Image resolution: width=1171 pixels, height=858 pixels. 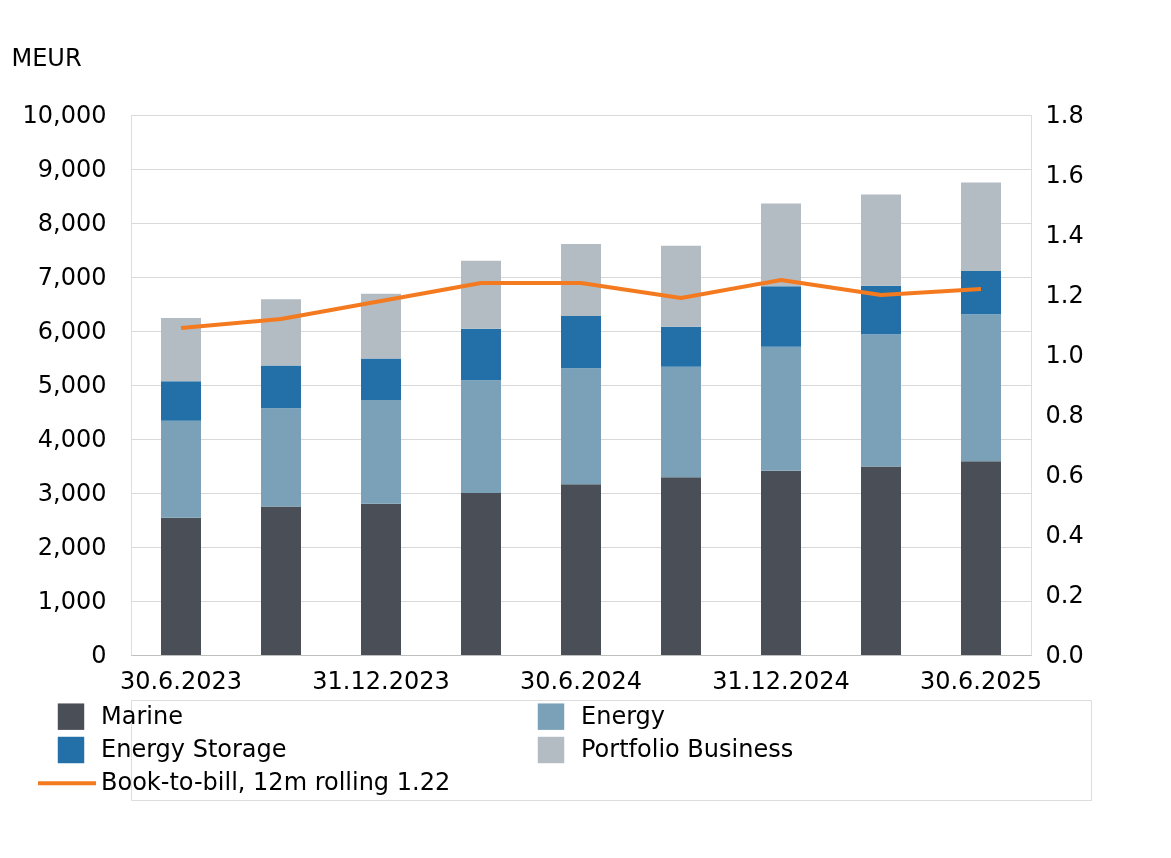 What do you see at coordinates (687, 749) in the screenshot?
I see `legend-label: Portfolio Business` at bounding box center [687, 749].